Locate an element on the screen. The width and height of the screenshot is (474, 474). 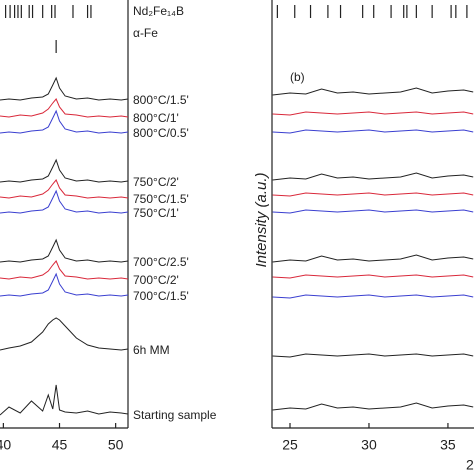
trace-label: 700°C/2.5' is located at coordinates (161, 262).